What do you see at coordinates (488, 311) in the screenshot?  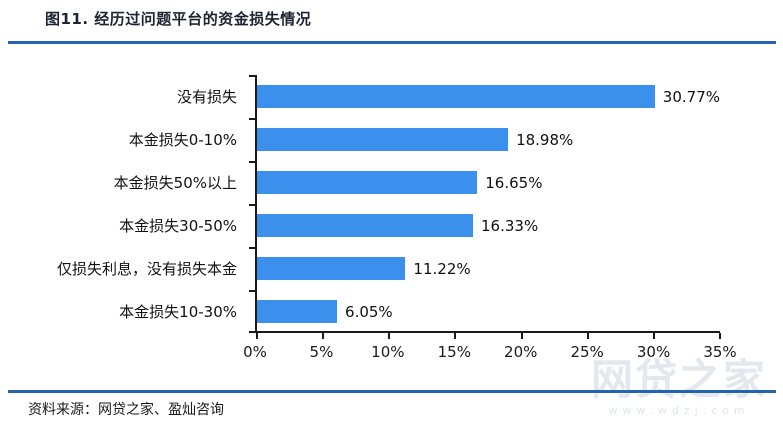 I see `bar-row: 6.05%` at bounding box center [488, 311].